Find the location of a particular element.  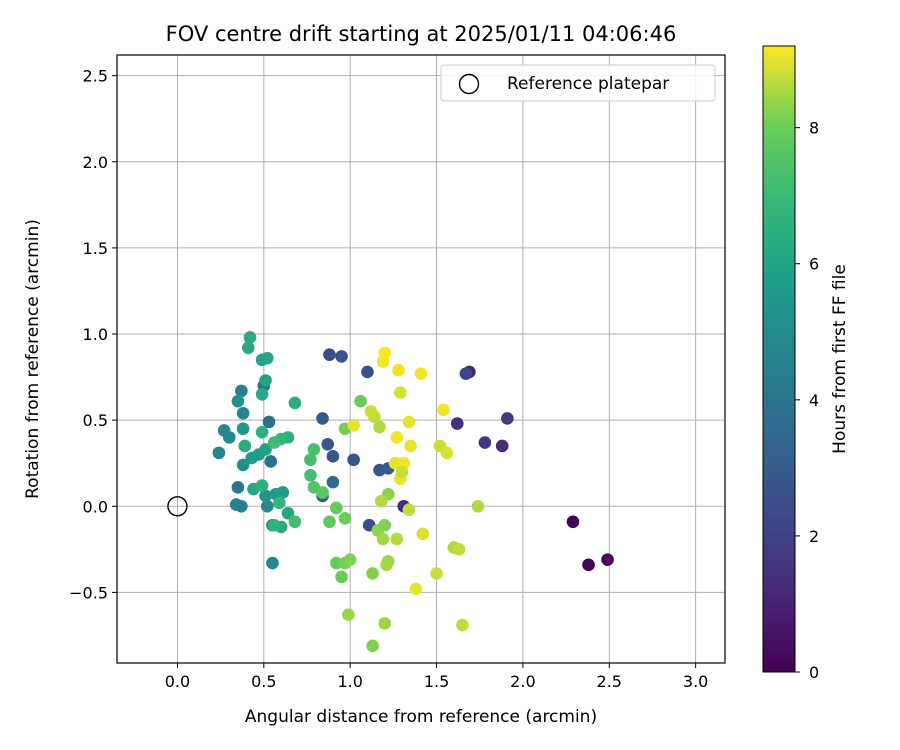

x-tick-label: 2.5 is located at coordinates (609, 681).